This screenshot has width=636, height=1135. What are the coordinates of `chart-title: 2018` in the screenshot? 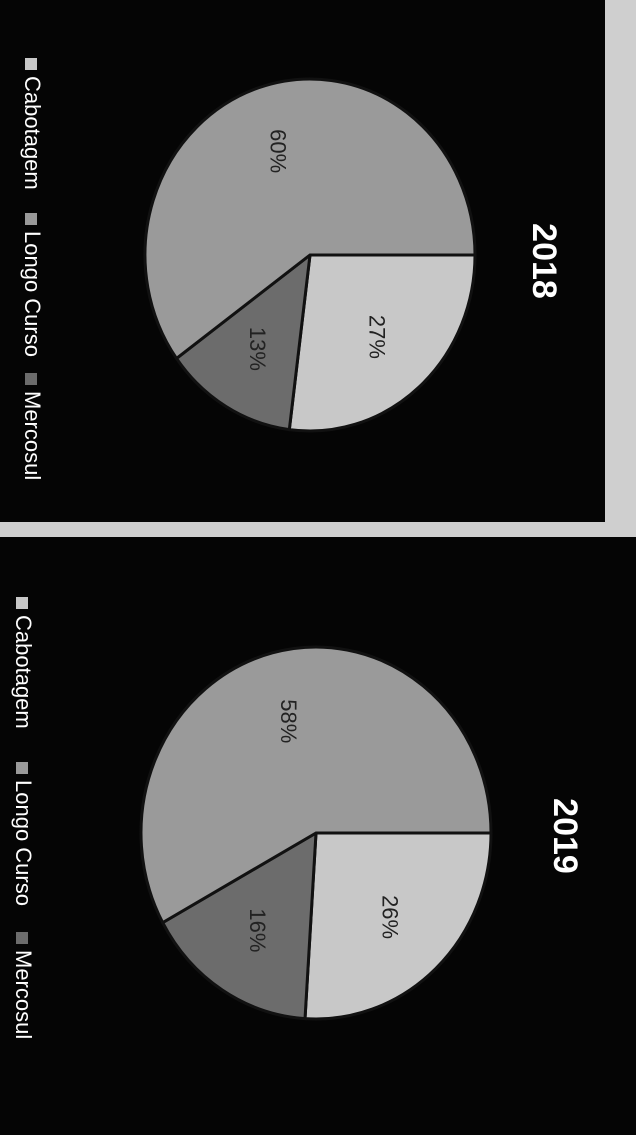 It's located at (544, 261).